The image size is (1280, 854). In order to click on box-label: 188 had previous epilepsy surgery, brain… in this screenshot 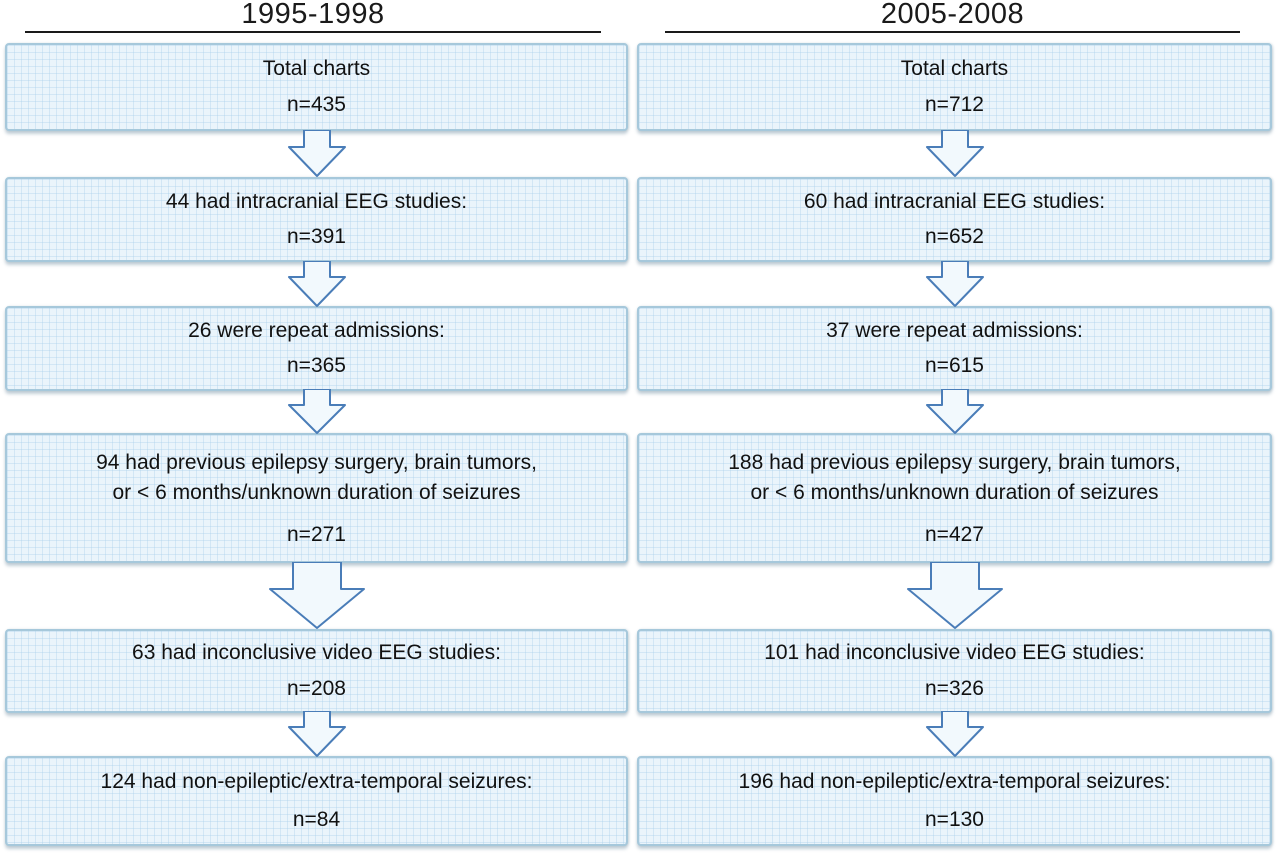, I will do `click(954, 478)`.